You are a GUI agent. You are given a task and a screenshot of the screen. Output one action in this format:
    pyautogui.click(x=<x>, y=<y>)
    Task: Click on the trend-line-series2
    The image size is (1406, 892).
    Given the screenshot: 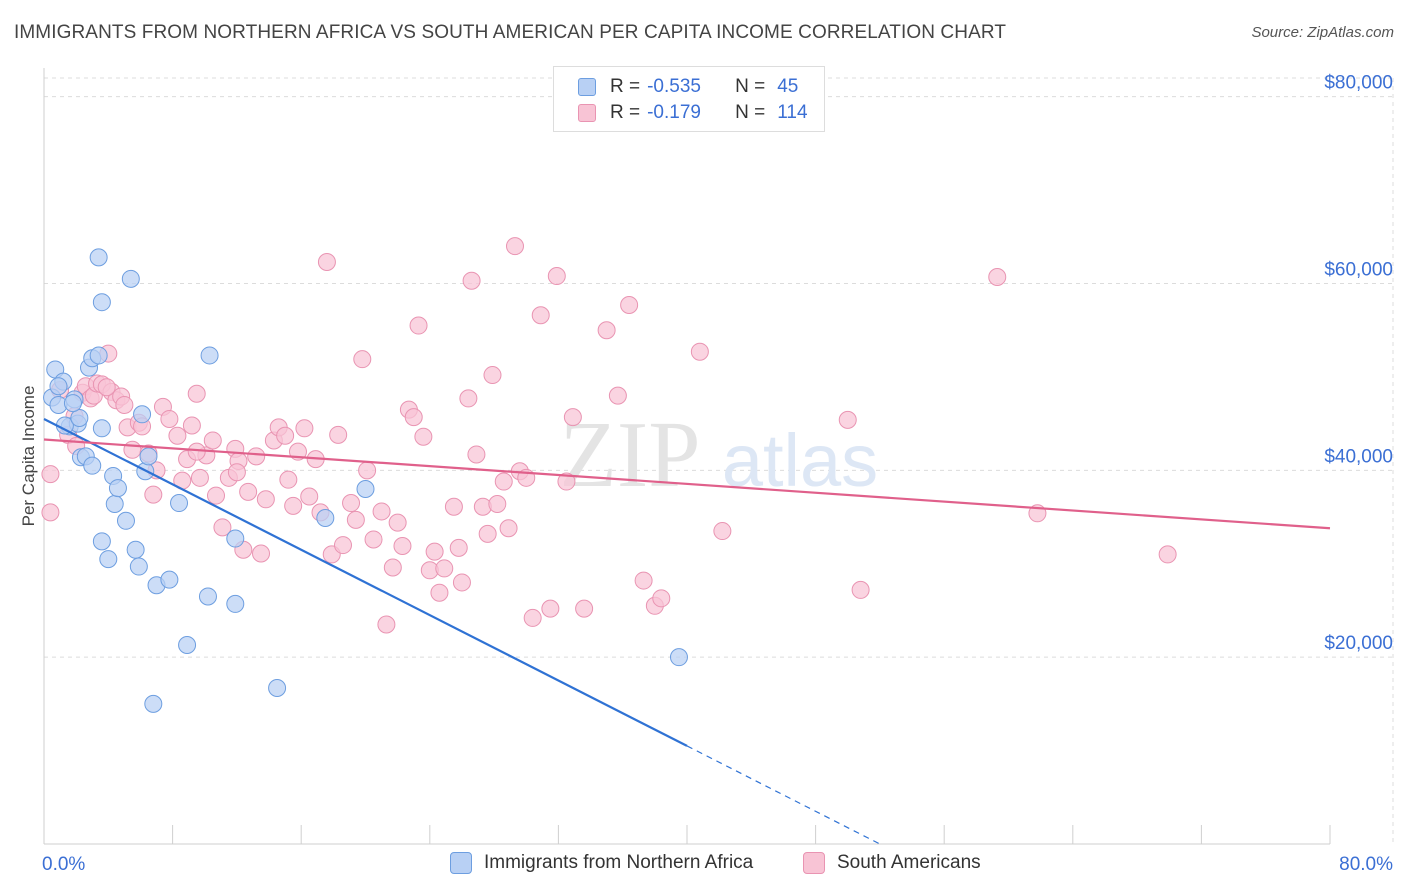 What is the action you would take?
    pyautogui.click(x=687, y=484)
    